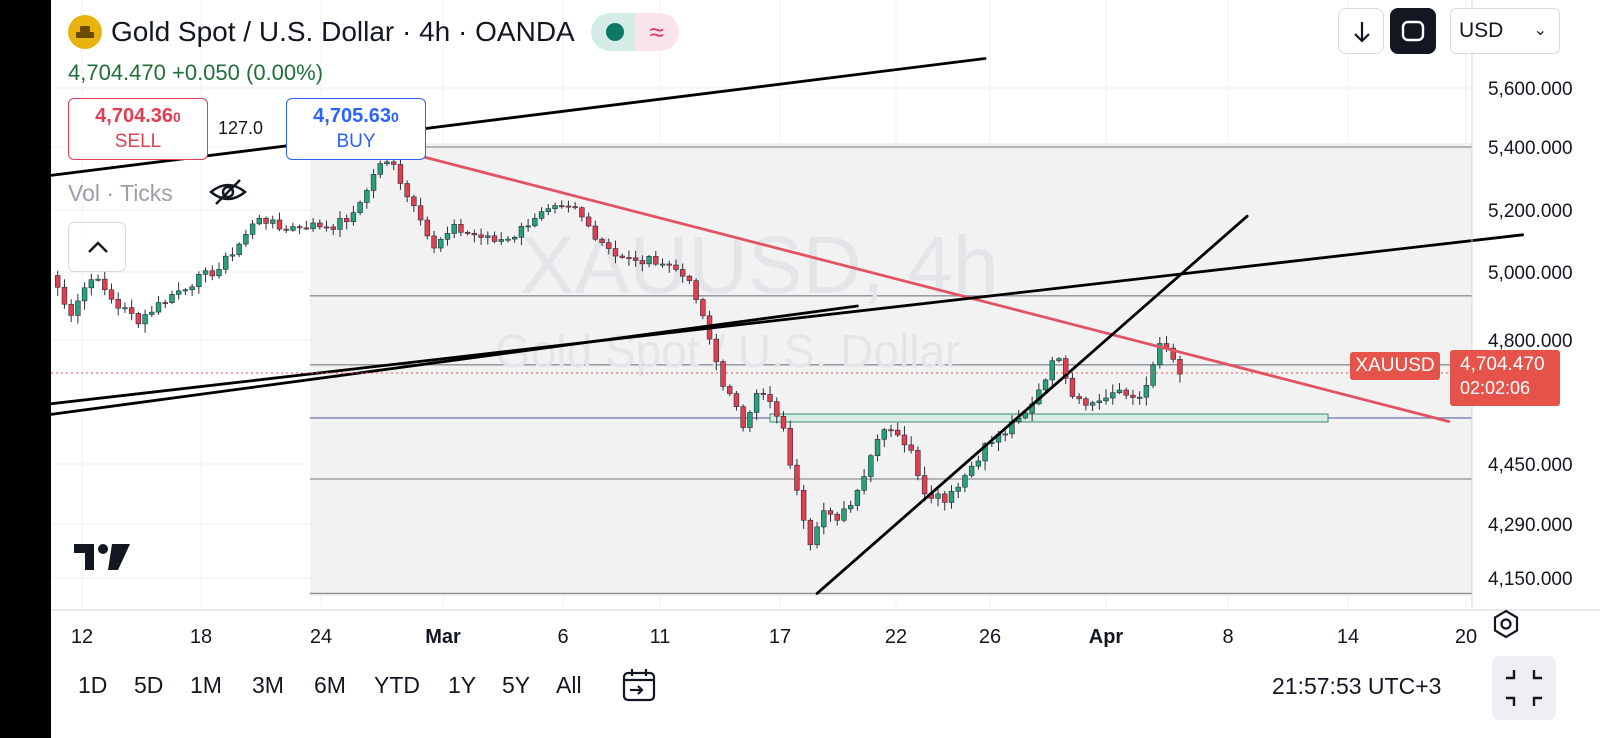 The image size is (1600, 738). I want to click on calendar-goto-icon, so click(639, 685).